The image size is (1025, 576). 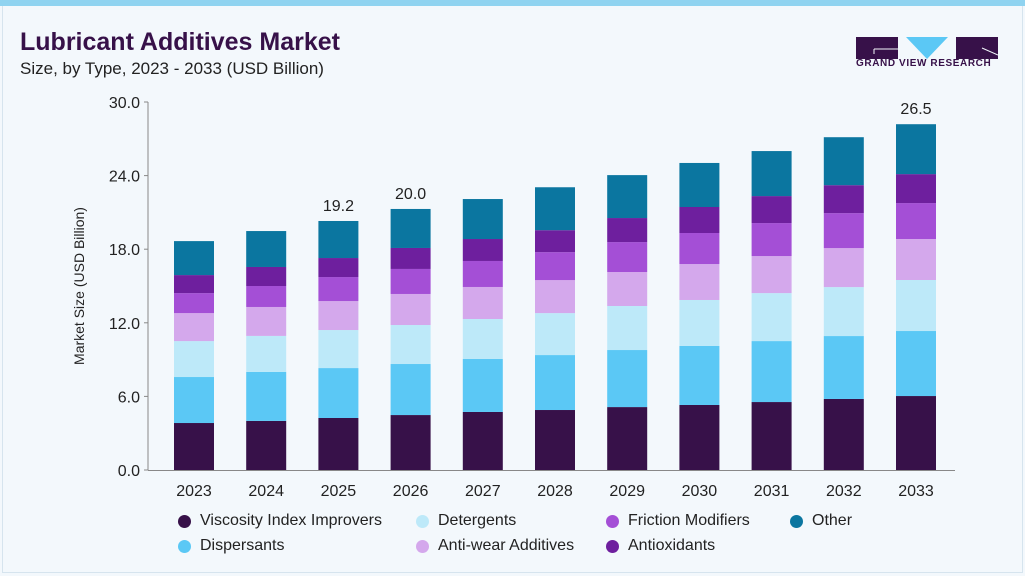 What do you see at coordinates (843, 231) in the screenshot?
I see `bar-segment-friction-modifiers-2032` at bounding box center [843, 231].